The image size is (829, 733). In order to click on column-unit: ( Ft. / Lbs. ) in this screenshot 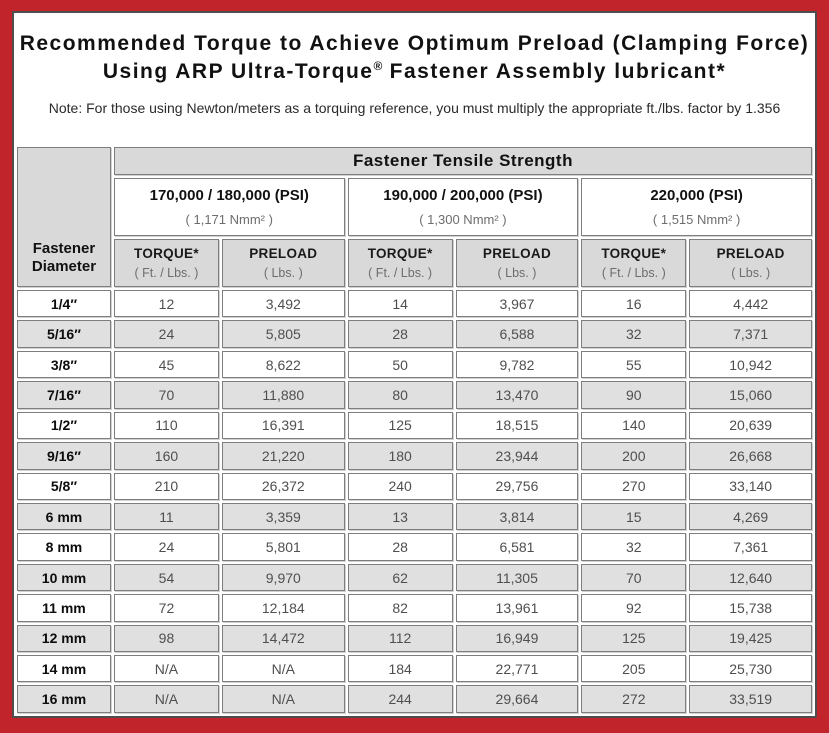, I will do `click(633, 273)`.